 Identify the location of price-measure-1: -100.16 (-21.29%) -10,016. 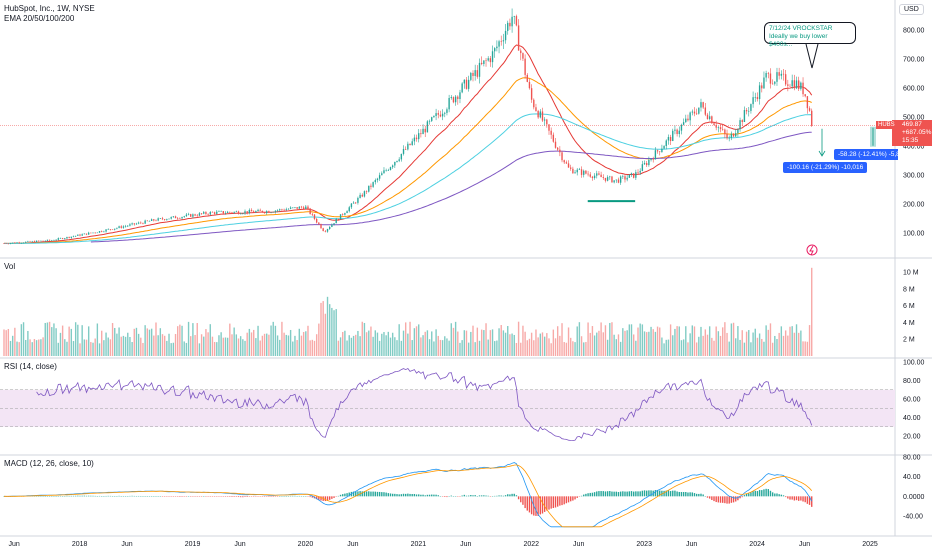
(825, 167).